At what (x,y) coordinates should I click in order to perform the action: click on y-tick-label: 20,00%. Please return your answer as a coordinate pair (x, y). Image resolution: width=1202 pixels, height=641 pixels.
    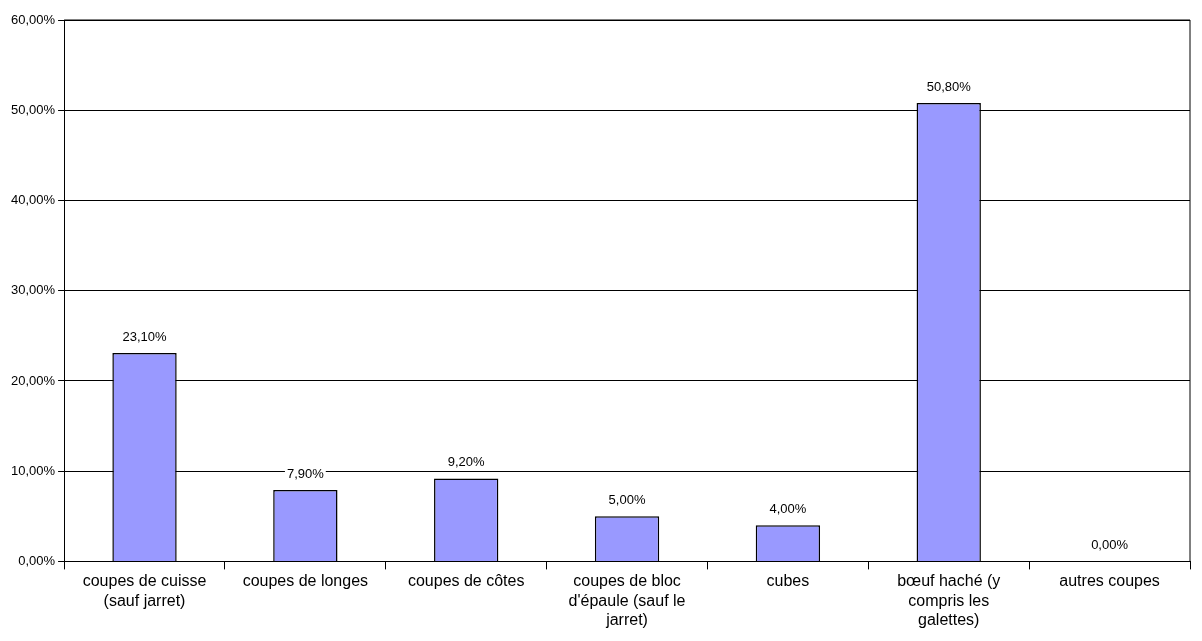
    Looking at the image, I should click on (33, 380).